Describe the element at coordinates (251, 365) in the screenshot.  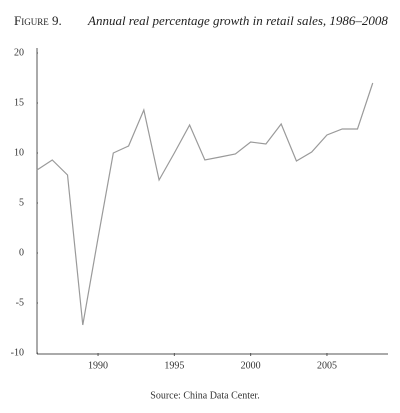
I see `x-tick-label: 2000` at that location.